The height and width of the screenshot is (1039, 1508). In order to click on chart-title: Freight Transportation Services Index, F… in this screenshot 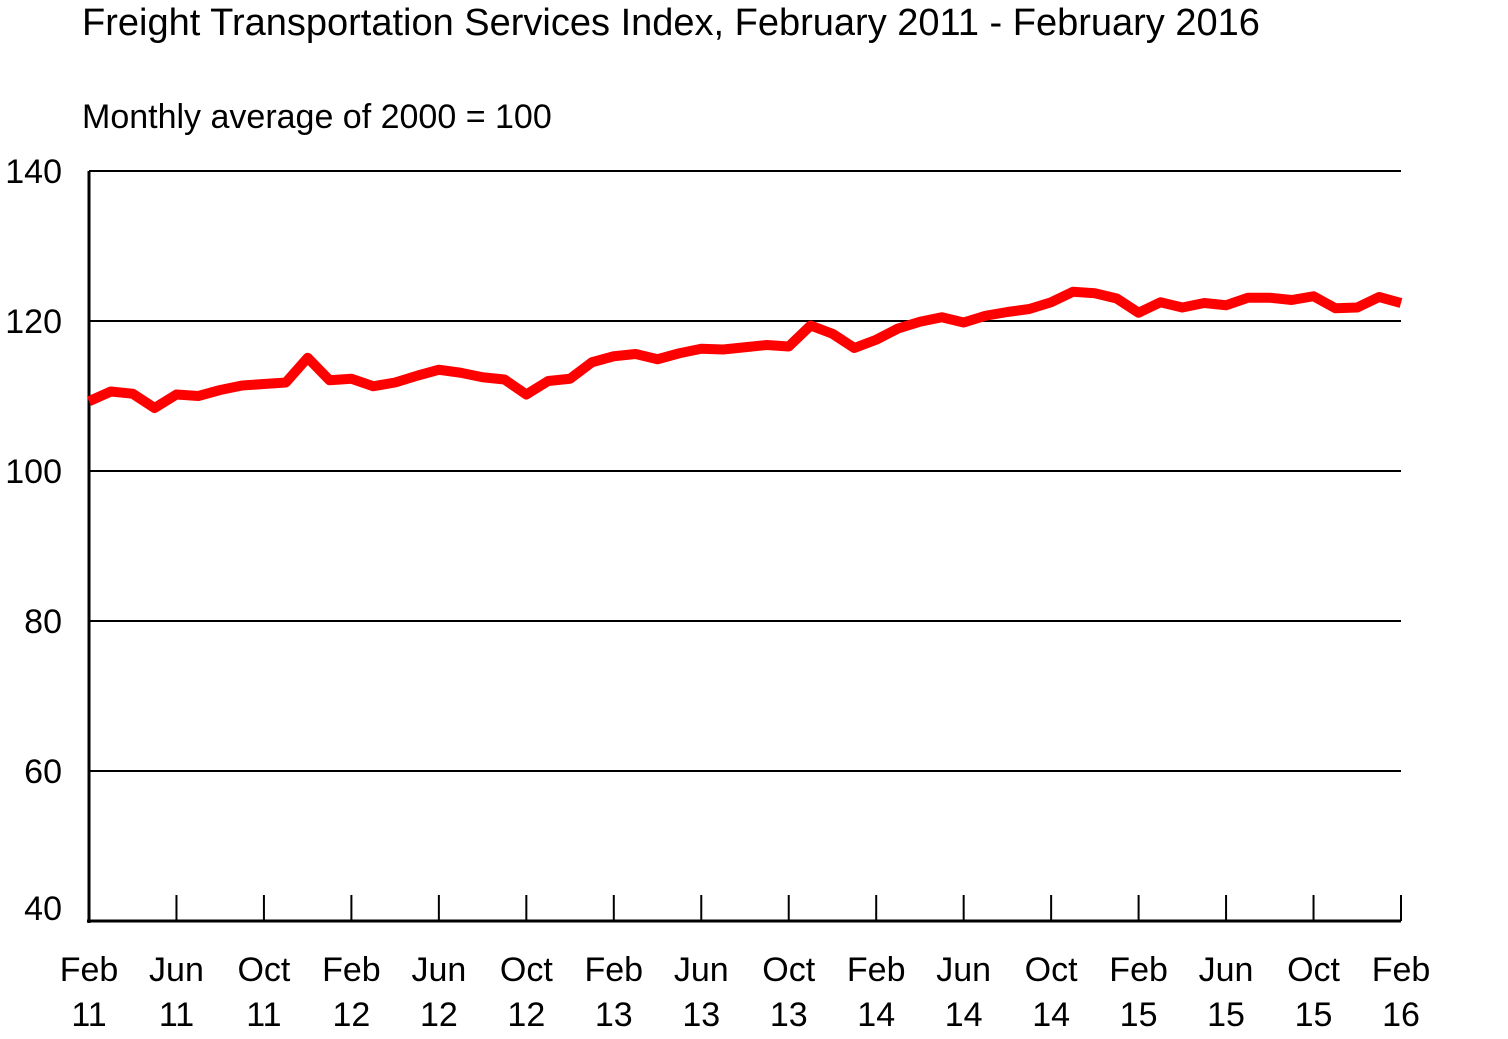, I will do `click(671, 23)`.